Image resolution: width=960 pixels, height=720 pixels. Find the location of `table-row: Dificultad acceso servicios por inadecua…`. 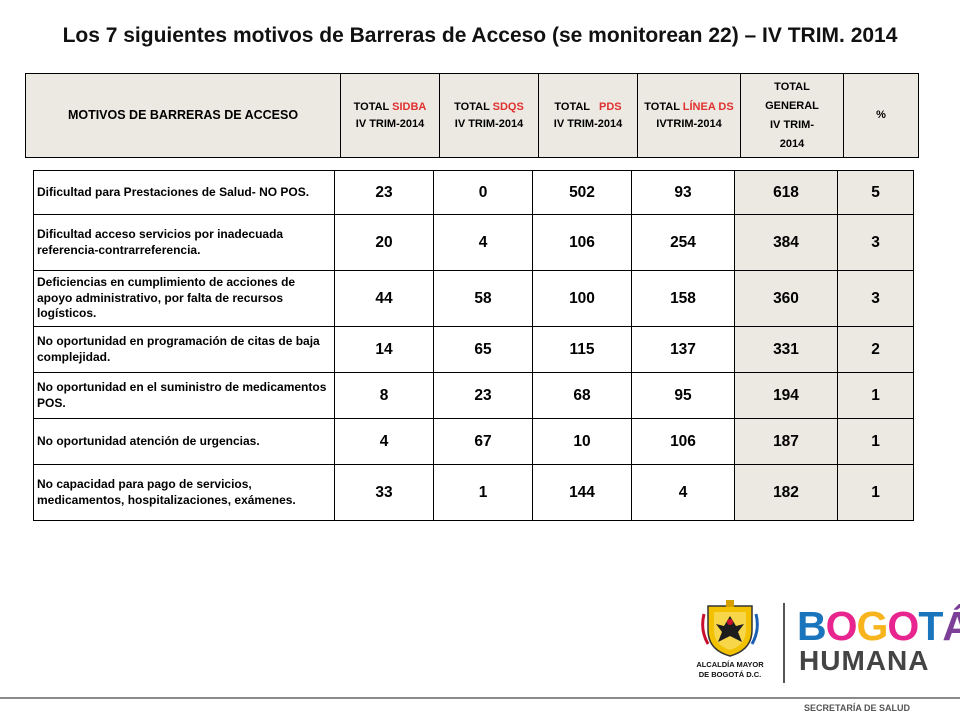

table-row: Dificultad acceso servicios por inadecua… is located at coordinates (473, 242).